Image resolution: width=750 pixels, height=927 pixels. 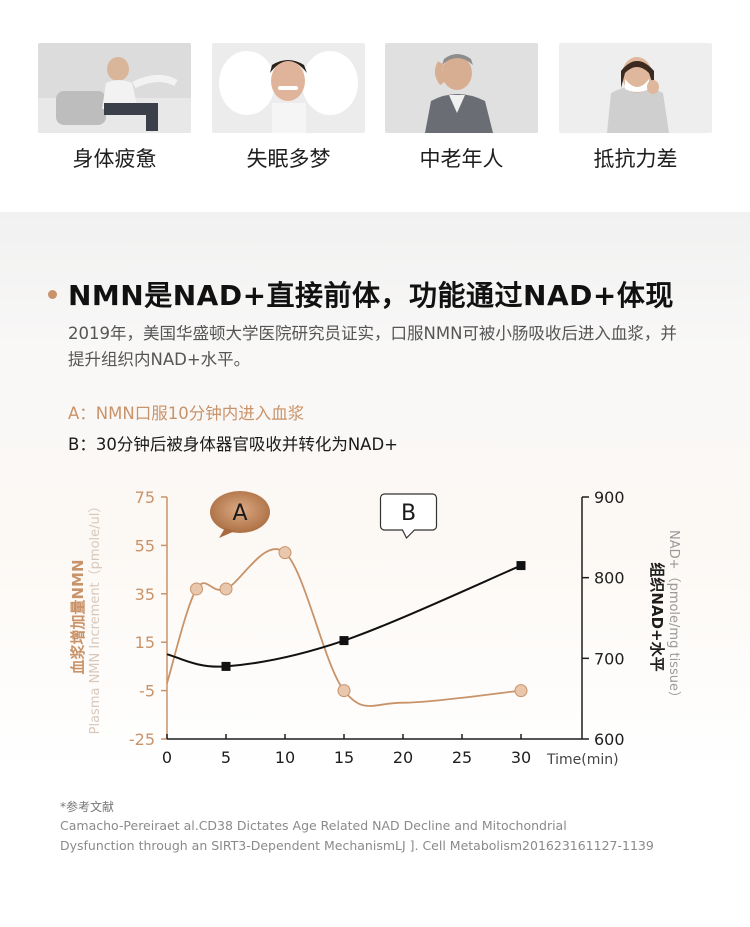 I want to click on plasma-series-line, so click(x=344, y=627).